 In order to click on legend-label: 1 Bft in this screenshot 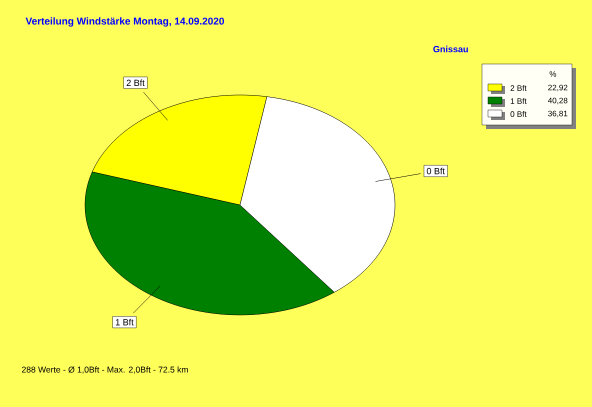, I will do `click(518, 101)`.